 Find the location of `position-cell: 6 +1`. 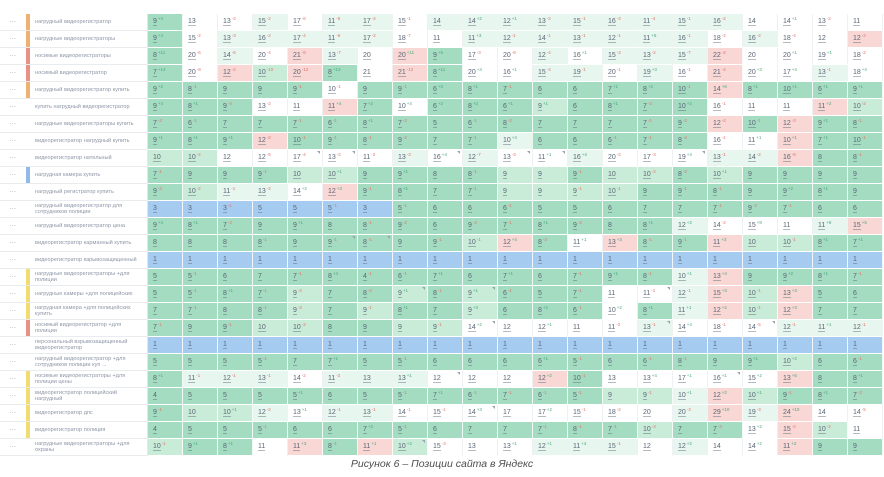

position-cell: 6 +1 is located at coordinates (515, 107).